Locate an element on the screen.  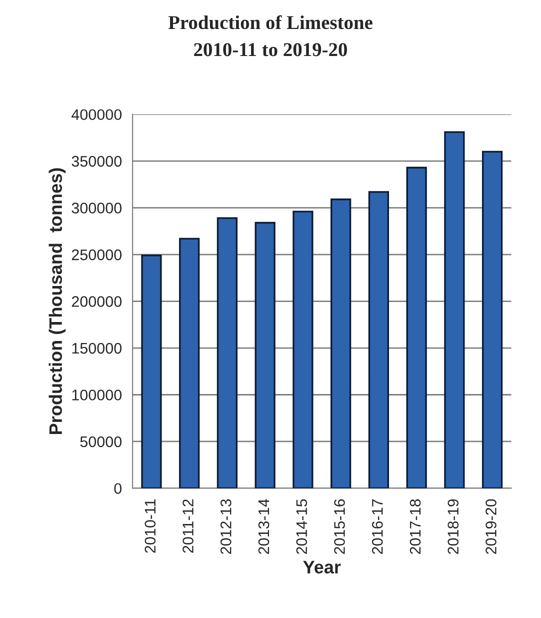
x-tick-label: 2014-15 is located at coordinates (302, 526).